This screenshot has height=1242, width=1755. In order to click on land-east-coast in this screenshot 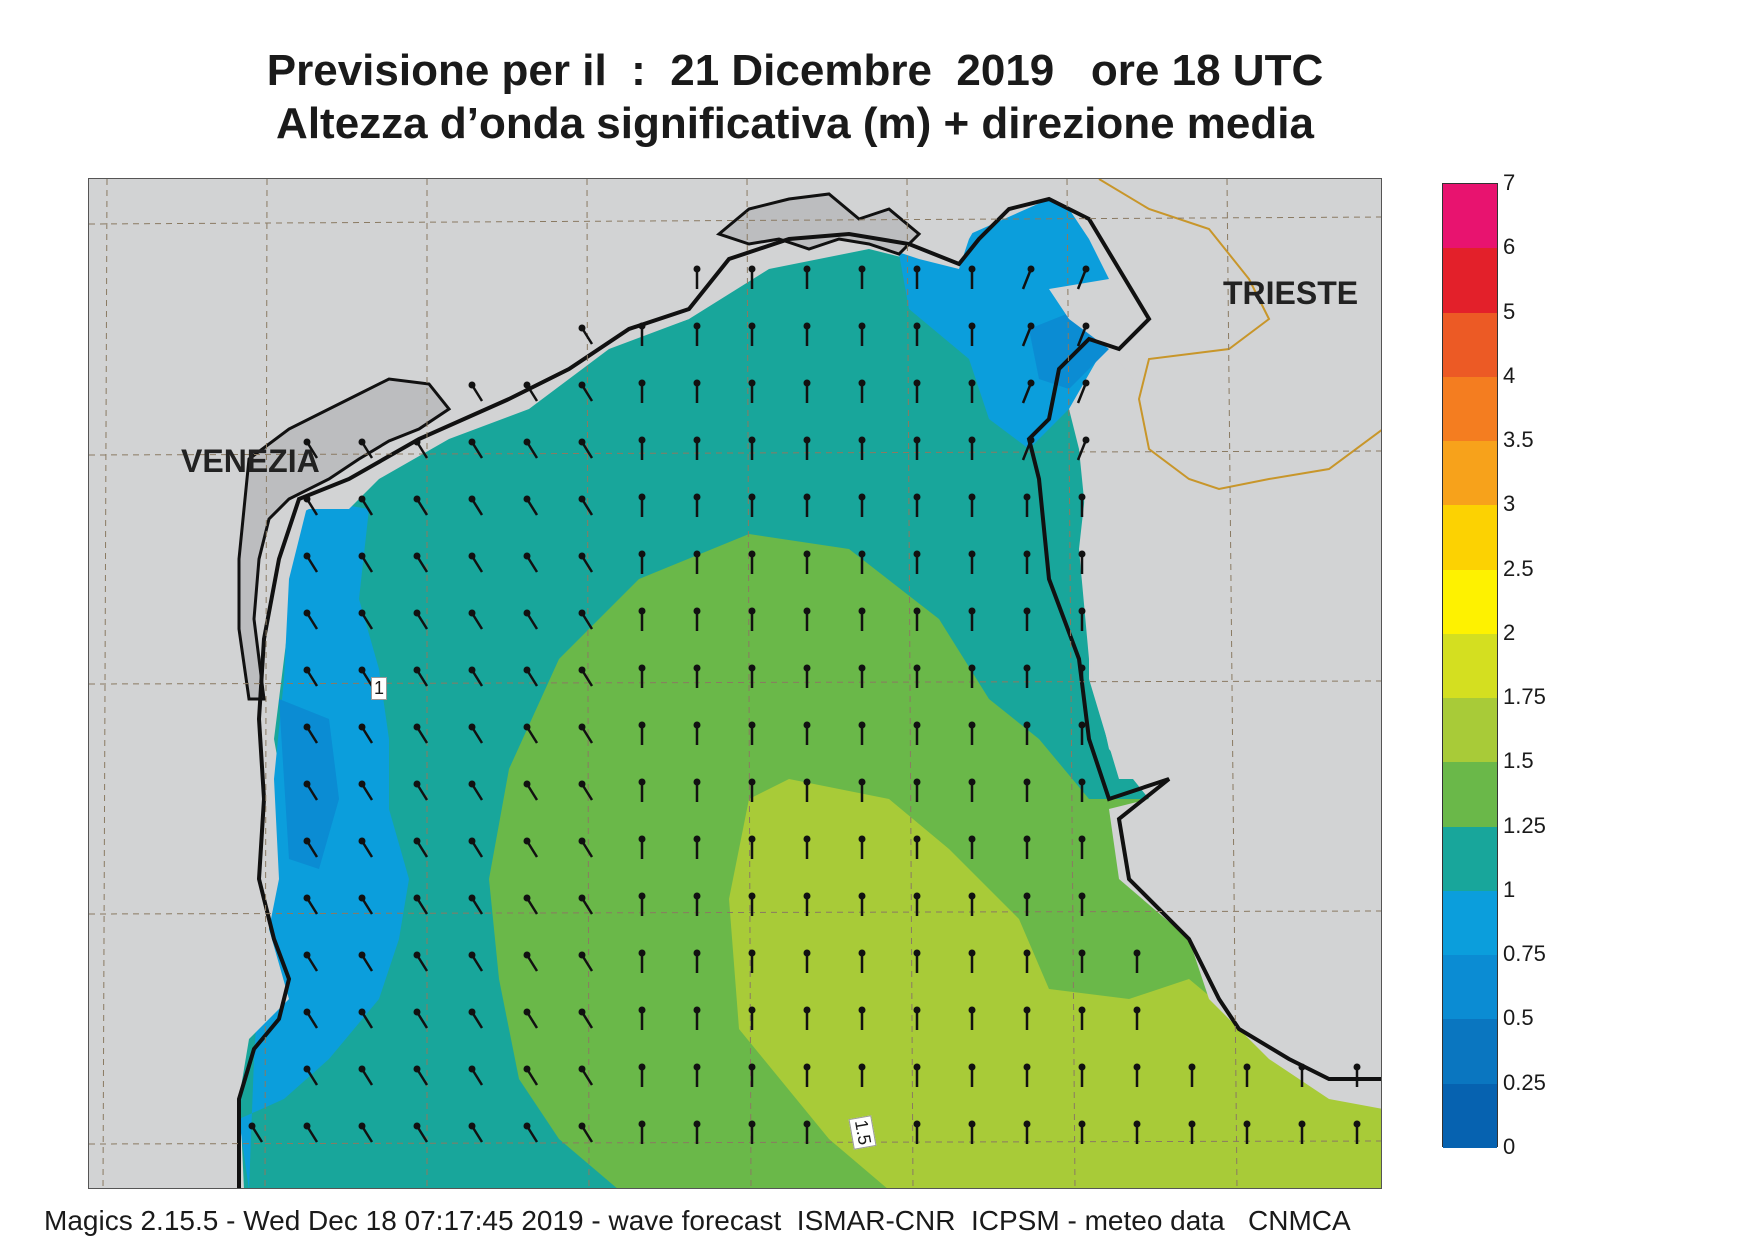, I will do `click(1230, 774)`.